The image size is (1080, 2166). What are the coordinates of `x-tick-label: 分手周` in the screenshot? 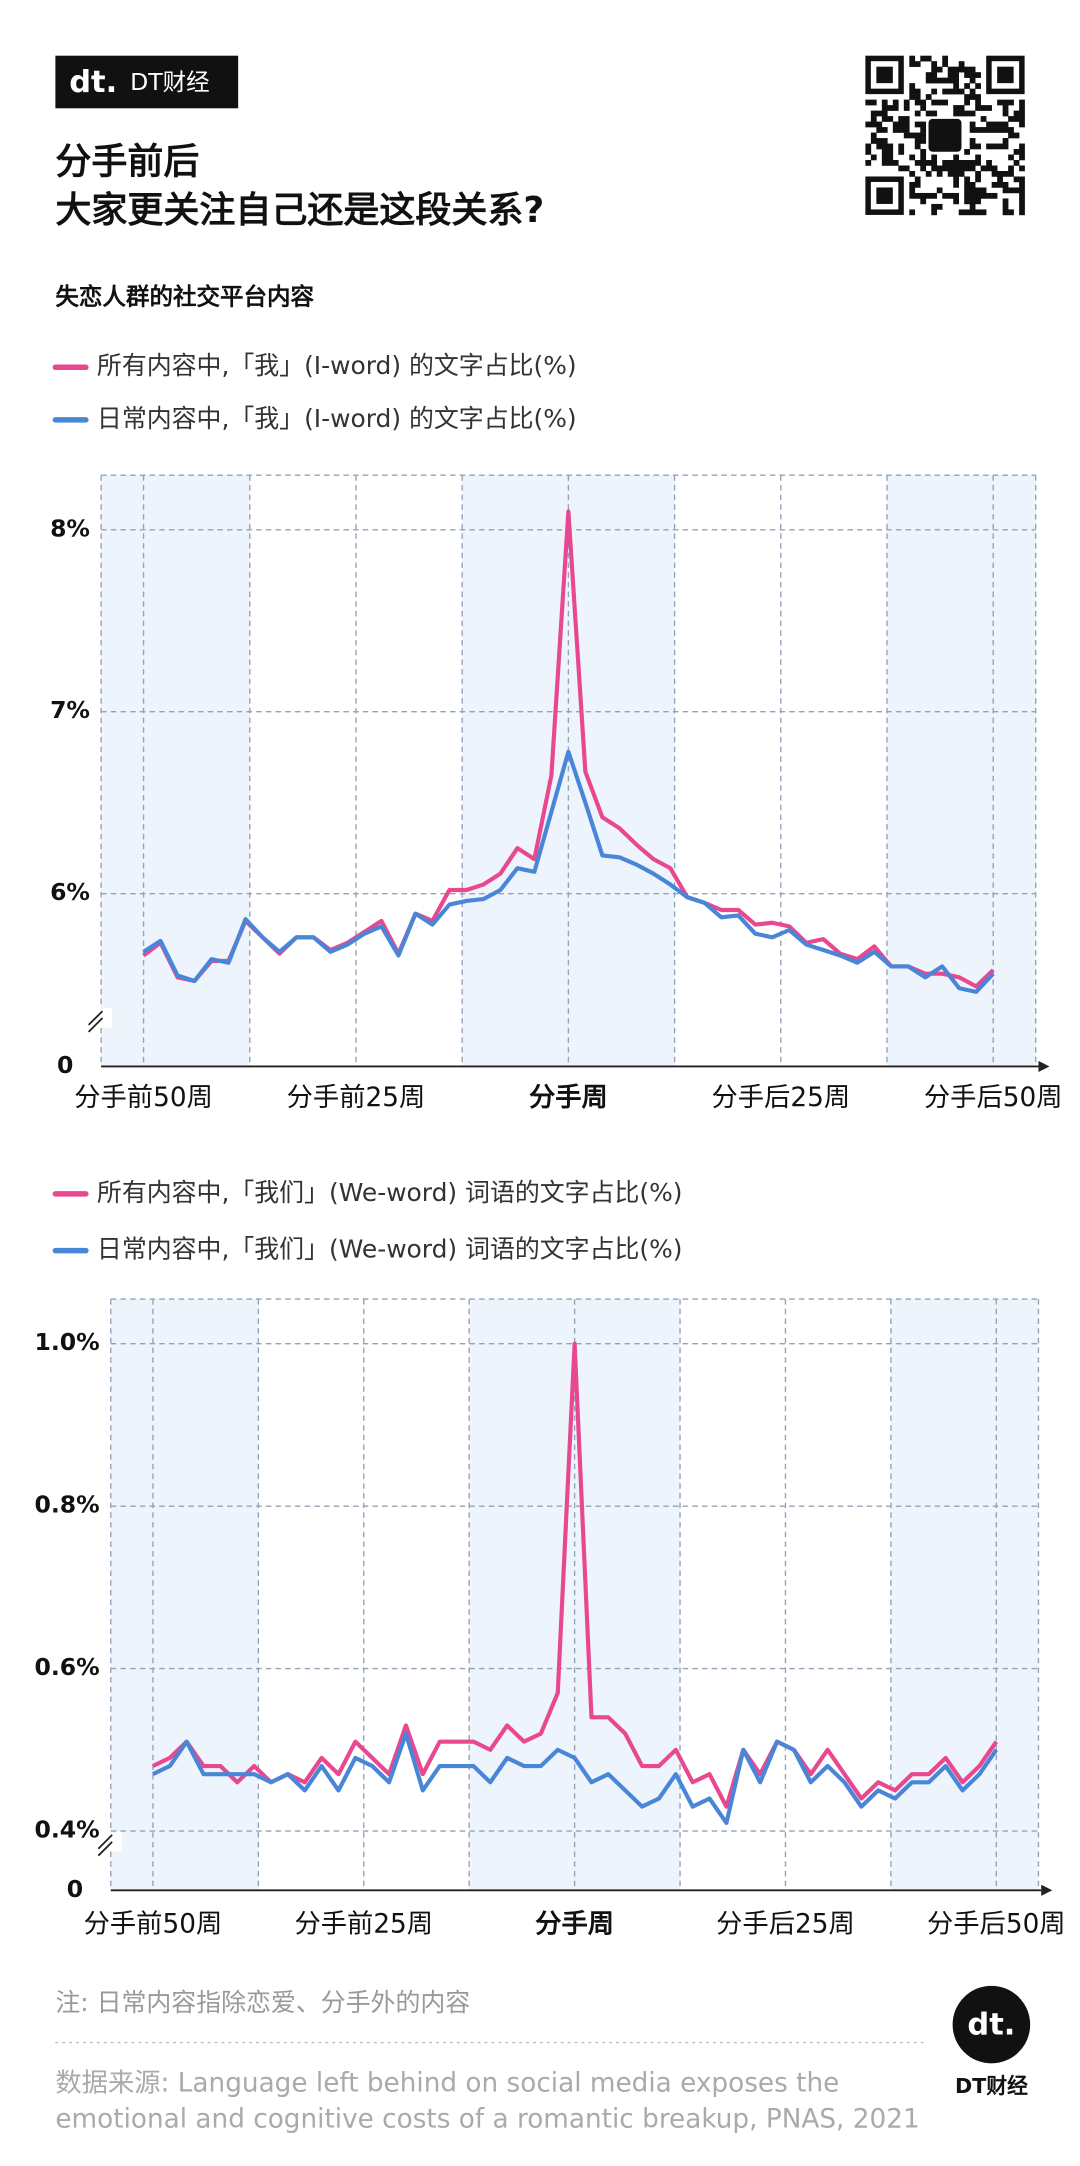 It's located at (574, 1924).